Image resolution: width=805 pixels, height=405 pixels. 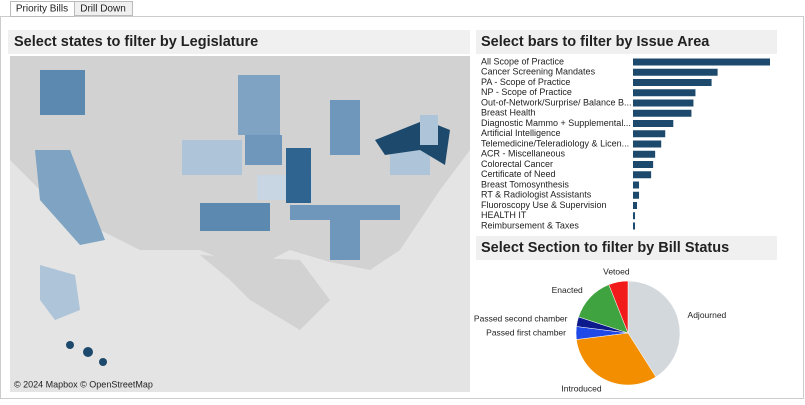 I want to click on bar-label: Certificate of Need, so click(x=518, y=174).